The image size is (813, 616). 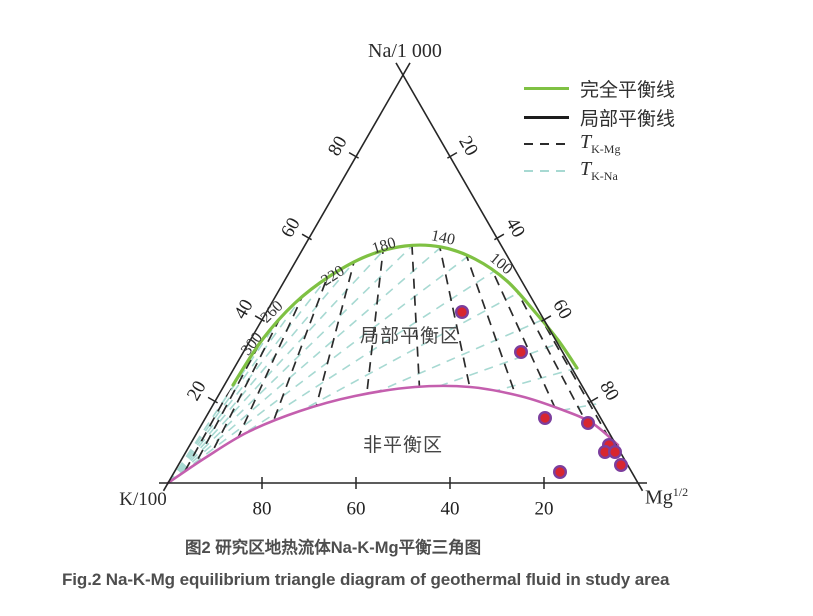 I want to click on partial-equilibrium-curve, so click(x=393, y=434).